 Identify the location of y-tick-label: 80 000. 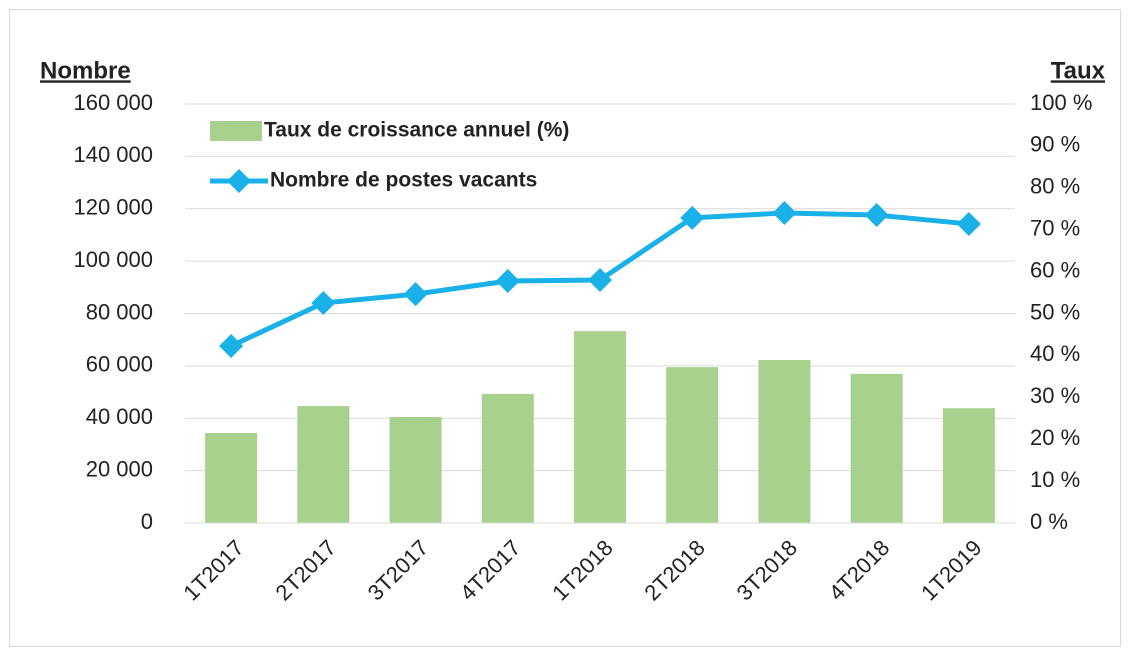
(119, 311).